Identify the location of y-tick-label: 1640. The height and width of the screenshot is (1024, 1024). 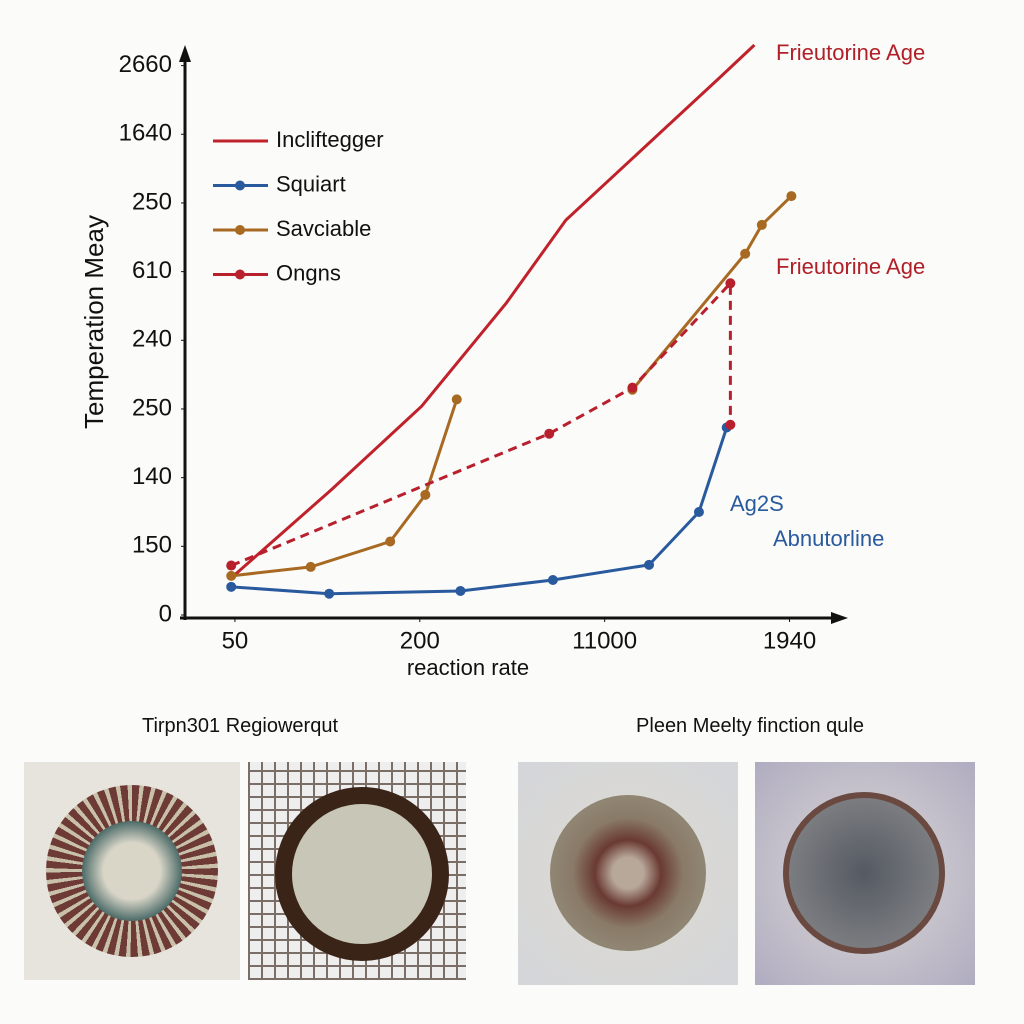
(145, 133).